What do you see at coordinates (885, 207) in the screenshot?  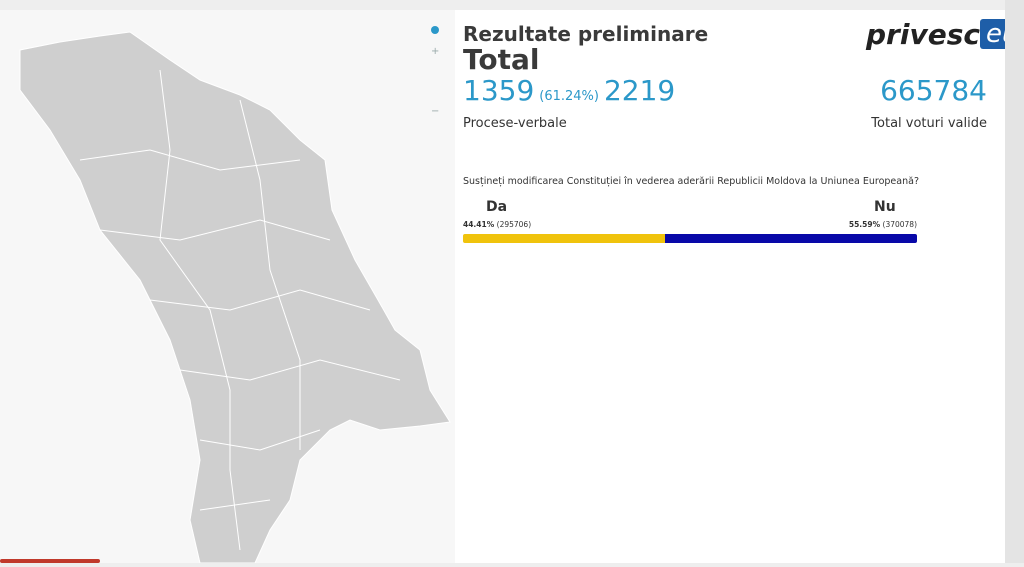 I see `option-name: Nu` at bounding box center [885, 207].